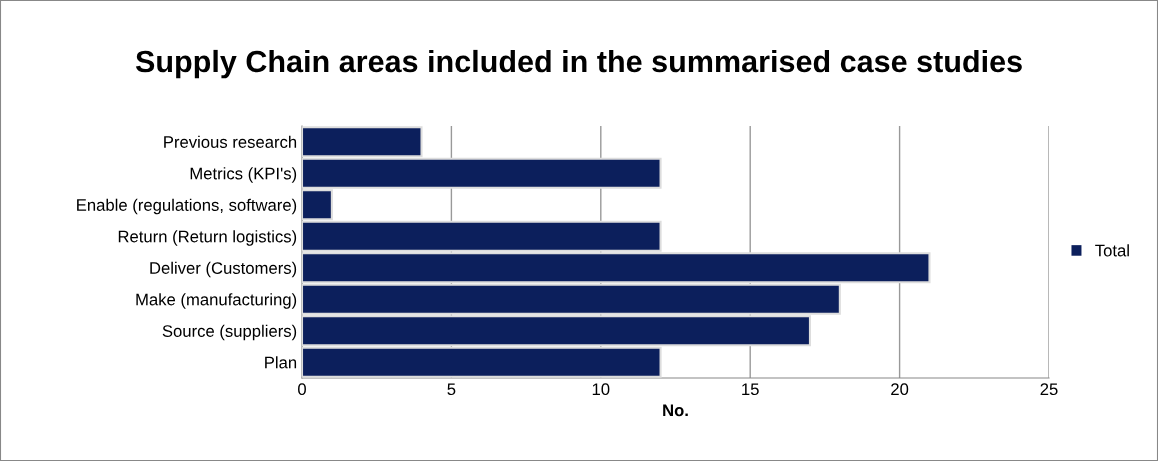 The width and height of the screenshot is (1158, 461). Describe the element at coordinates (281, 362) in the screenshot. I see `y-tick-label: Plan` at that location.